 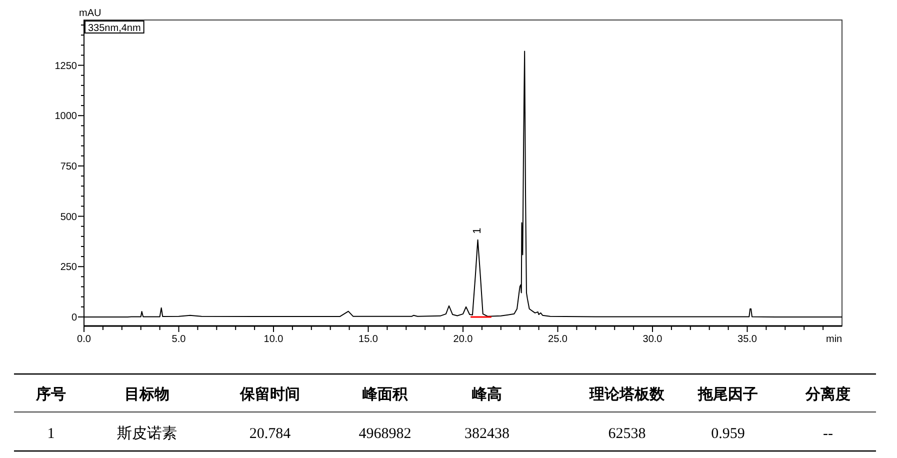 I want to click on x-tick-label: 5.0, so click(x=179, y=339).